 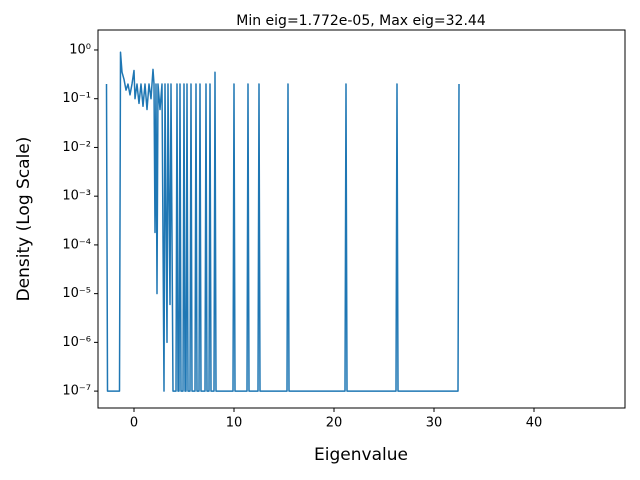 I want to click on x-axis-label: Eigenvalue, so click(x=361, y=455).